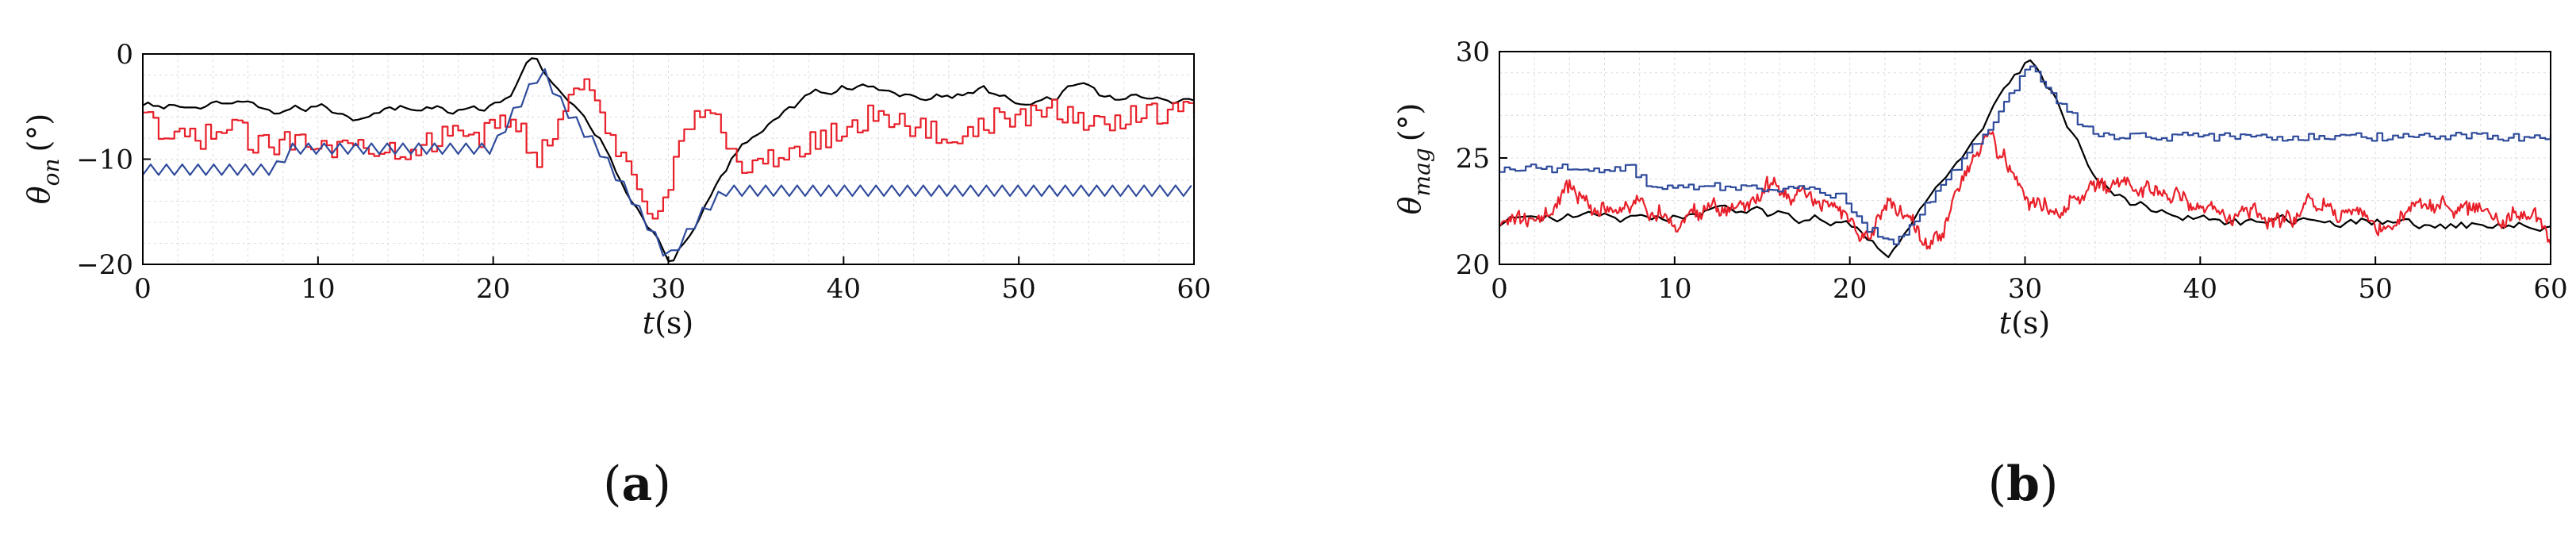 The height and width of the screenshot is (539, 2576). What do you see at coordinates (1473, 159) in the screenshot?
I see `y-tick-label: 25` at bounding box center [1473, 159].